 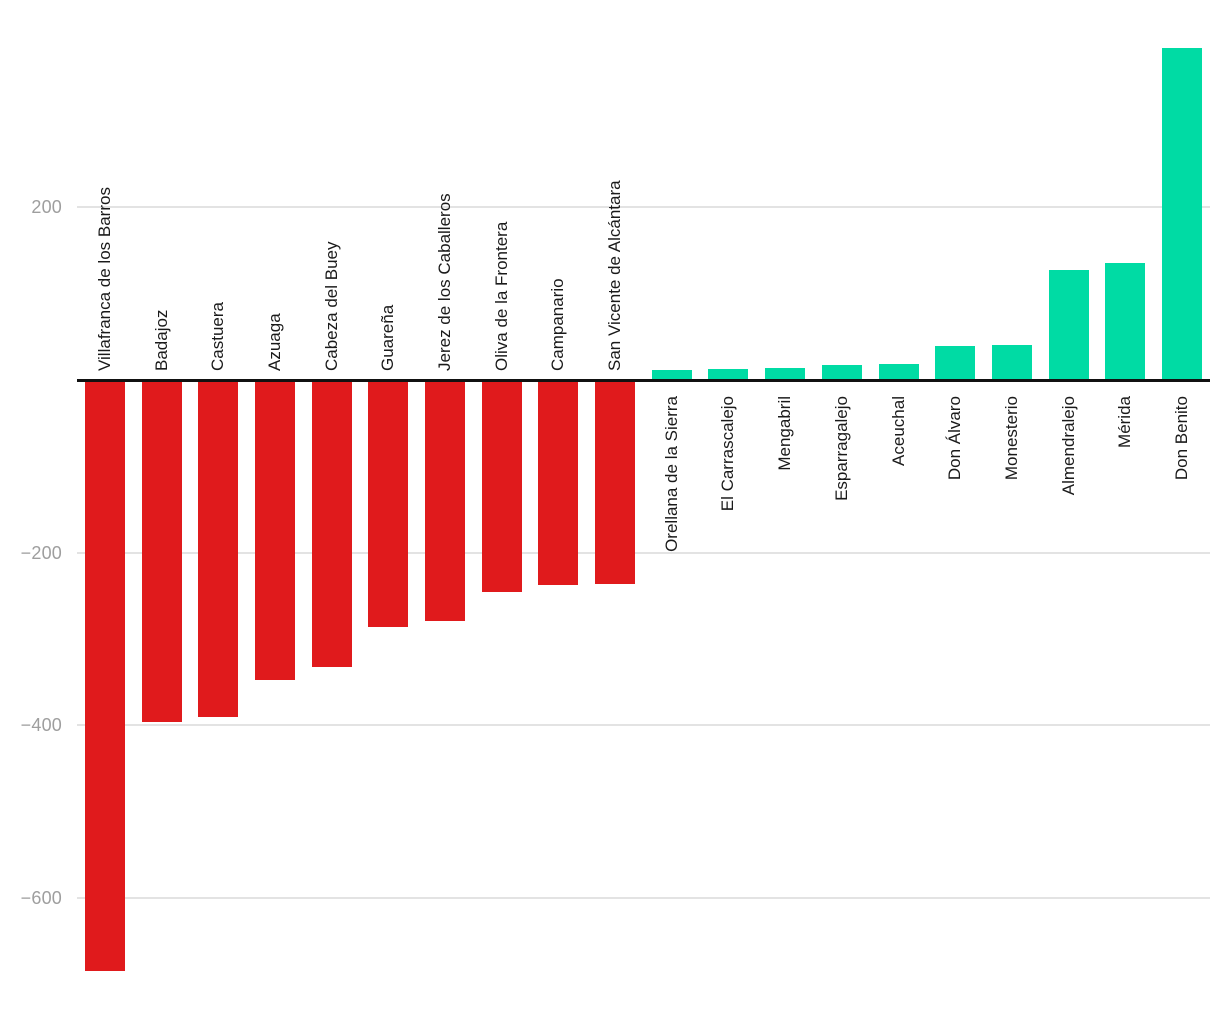 What do you see at coordinates (898, 431) in the screenshot?
I see `category-label: Aceuchal` at bounding box center [898, 431].